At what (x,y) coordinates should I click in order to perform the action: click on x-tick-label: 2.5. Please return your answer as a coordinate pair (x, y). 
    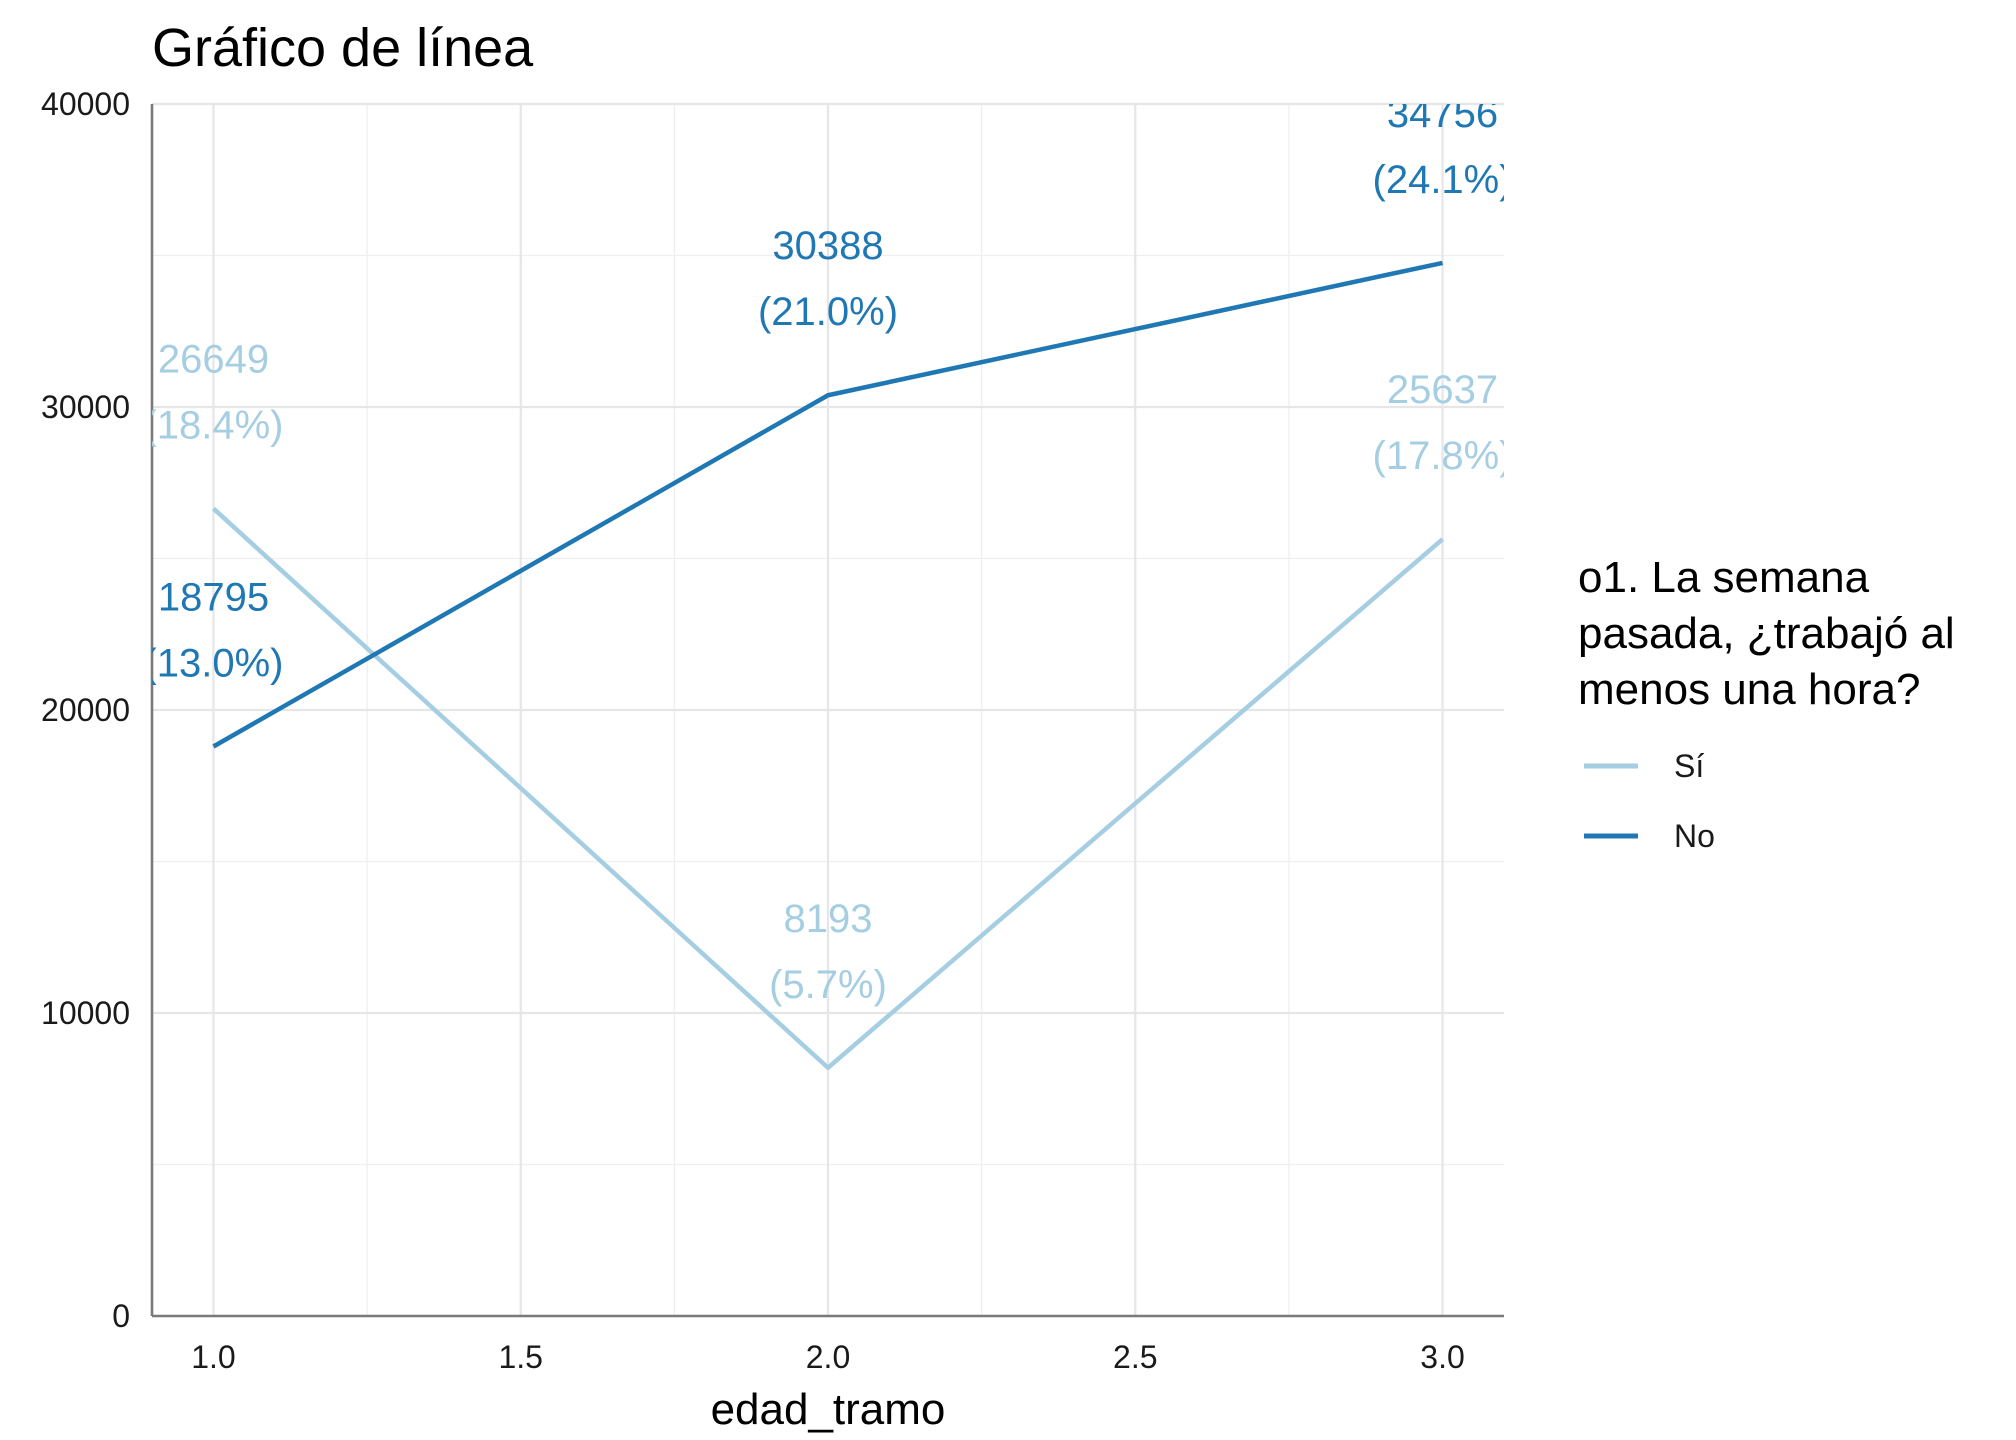
    Looking at the image, I should click on (1135, 1357).